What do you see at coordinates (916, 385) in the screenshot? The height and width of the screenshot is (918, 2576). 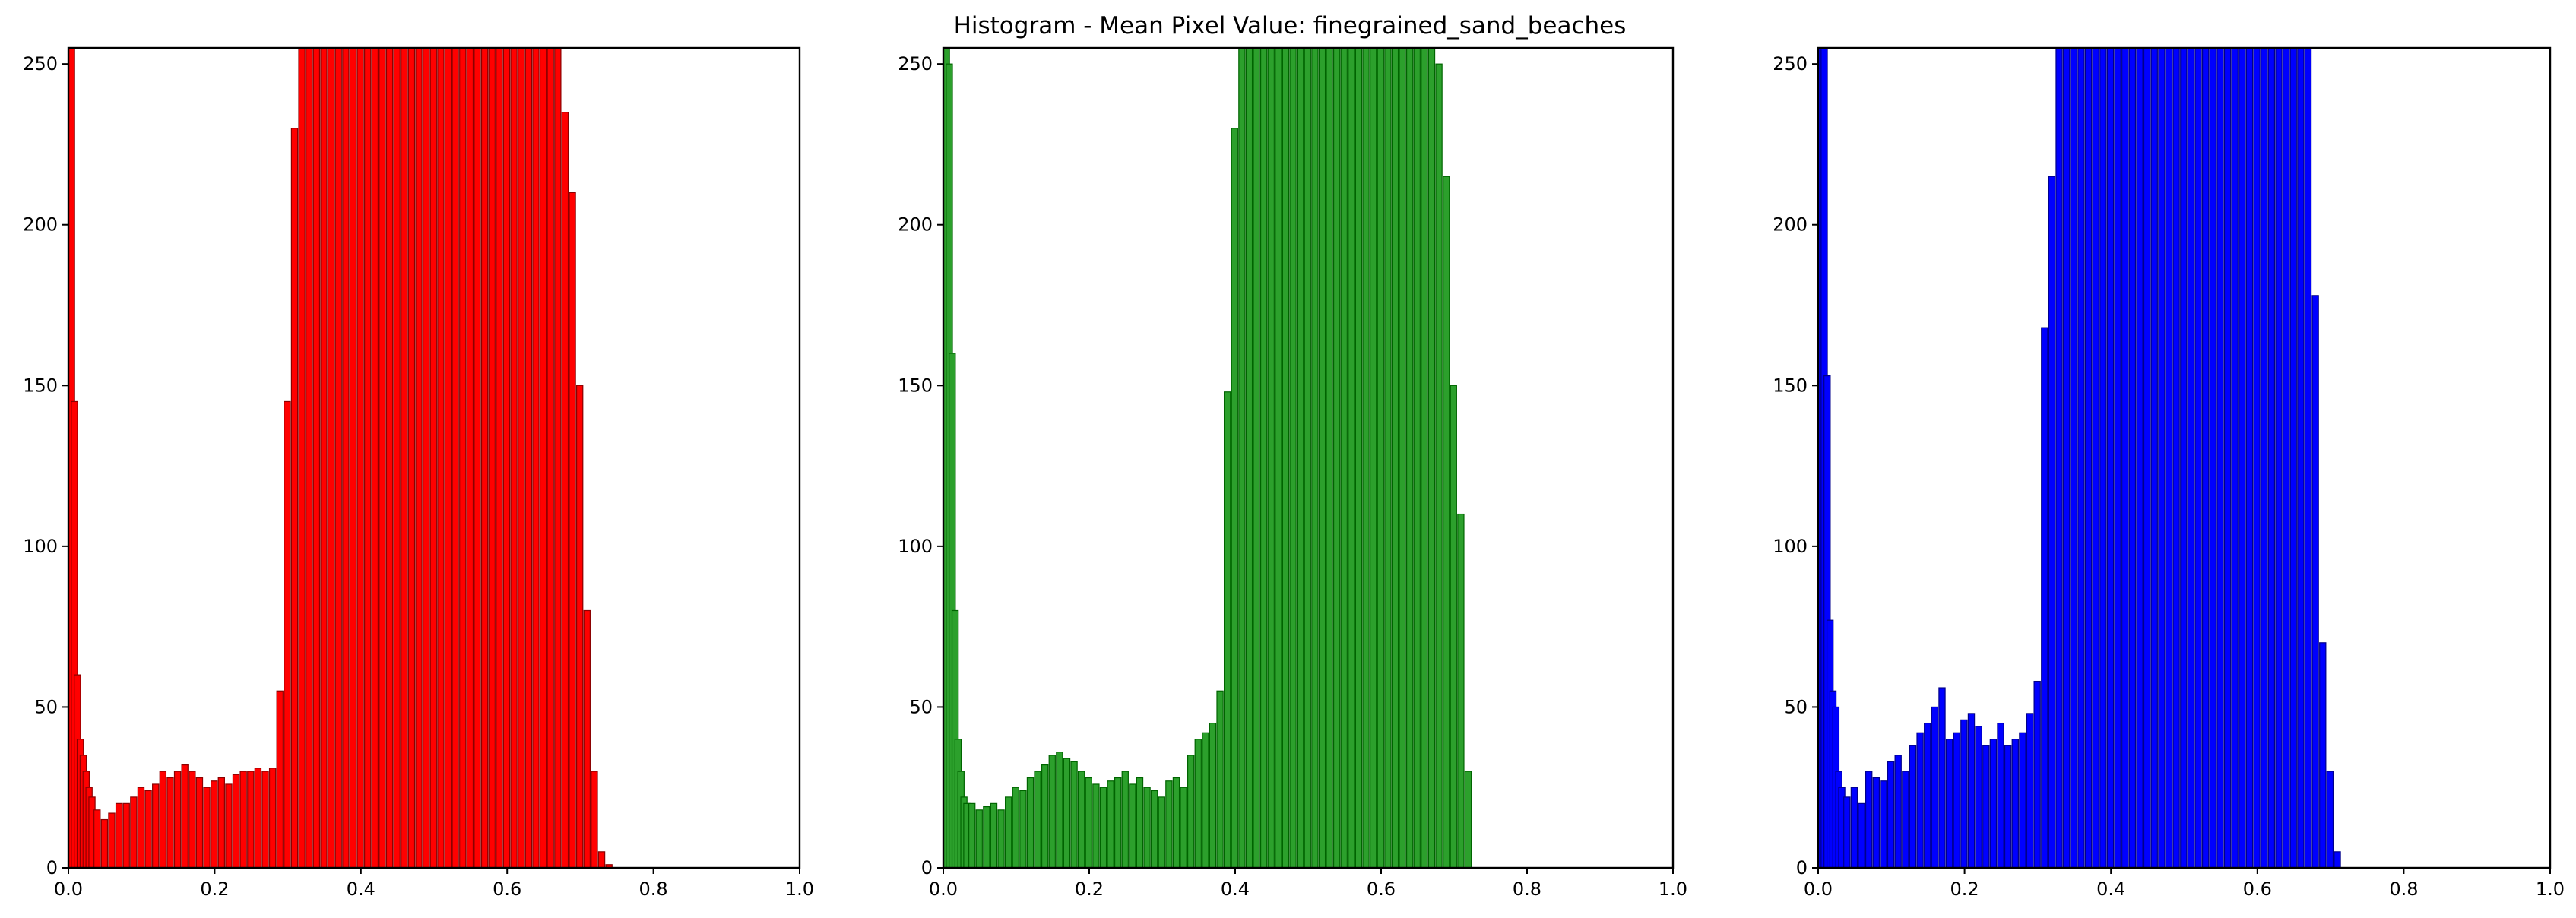 I see `green-y-tick-label: 150` at bounding box center [916, 385].